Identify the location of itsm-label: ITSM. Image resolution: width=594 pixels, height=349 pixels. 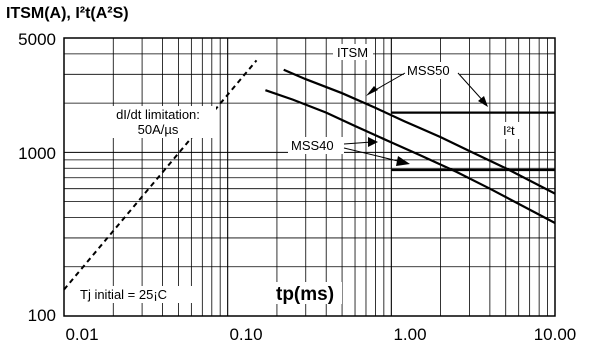
(352, 52).